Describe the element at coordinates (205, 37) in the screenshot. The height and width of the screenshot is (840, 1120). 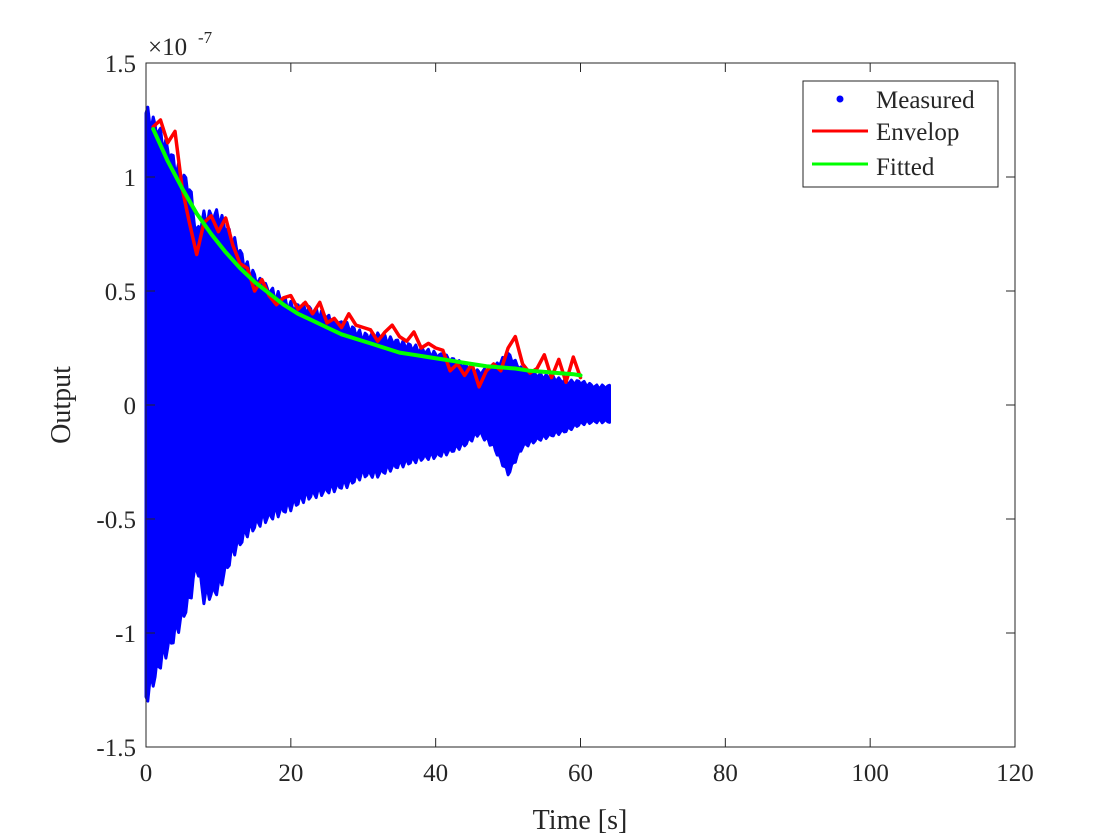
I see `y-multiplier-exponent: -7` at that location.